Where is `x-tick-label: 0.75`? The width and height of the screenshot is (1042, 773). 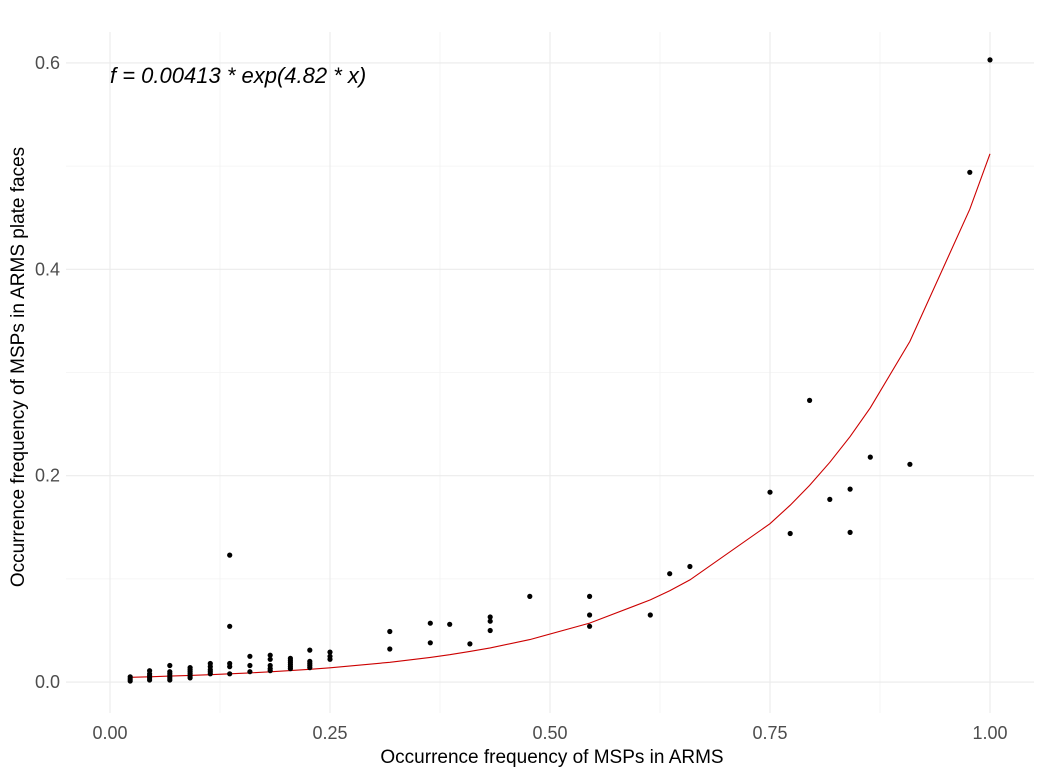 x-tick-label: 0.75 is located at coordinates (769, 733).